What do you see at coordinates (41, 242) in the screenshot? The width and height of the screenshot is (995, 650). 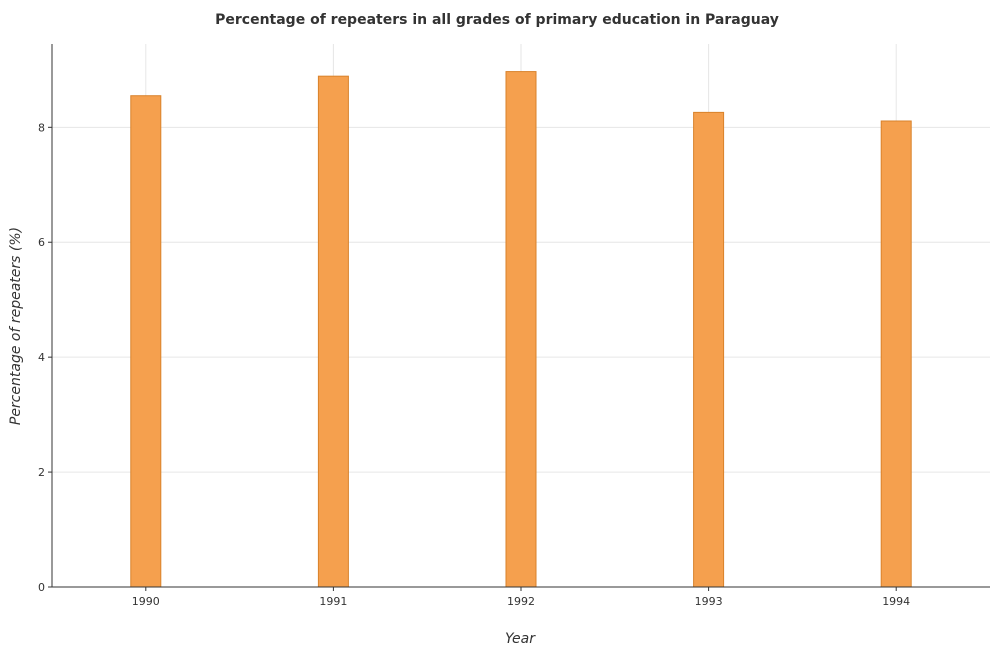 I see `y-tick-label: 6` at bounding box center [41, 242].